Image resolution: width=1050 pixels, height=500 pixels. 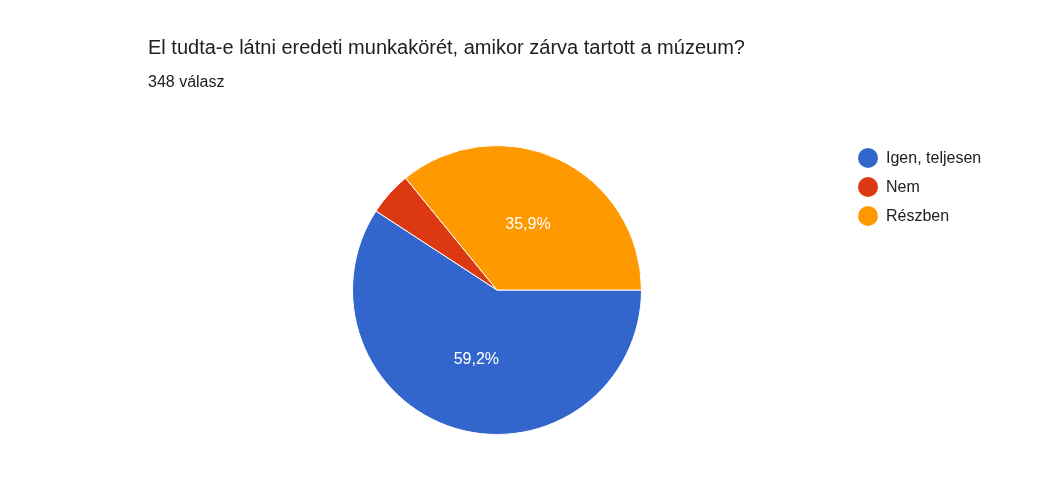 I want to click on data-label: 59,2%, so click(x=476, y=358).